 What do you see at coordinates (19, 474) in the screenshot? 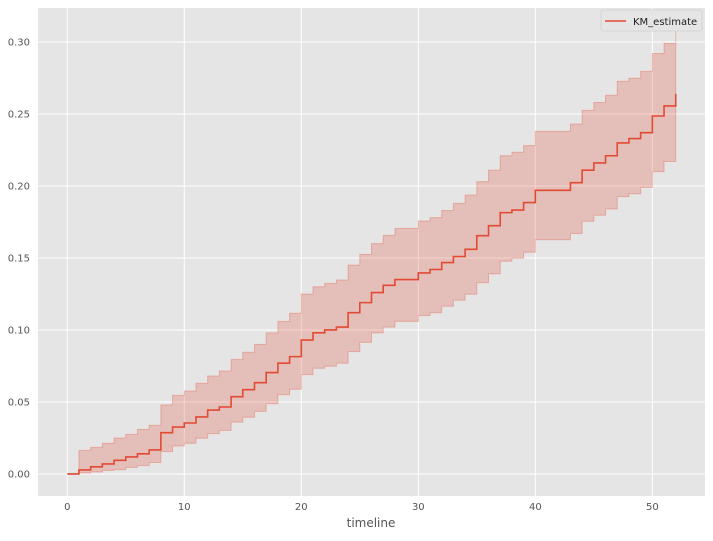
I see `y-tick-label: 0.00` at bounding box center [19, 474].